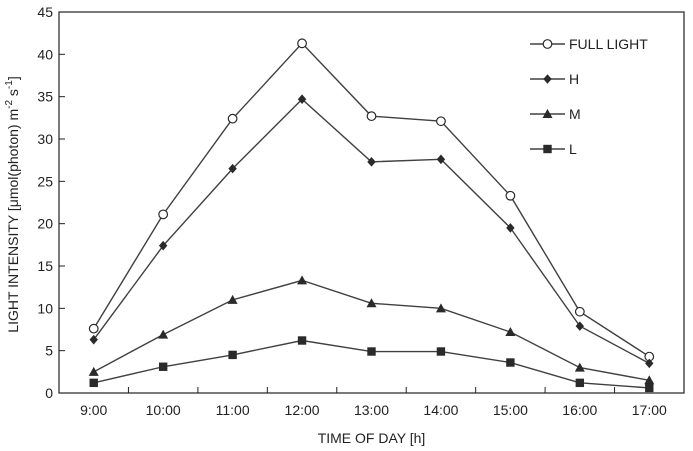 The width and height of the screenshot is (693, 451). Describe the element at coordinates (573, 149) in the screenshot. I see `legend-label: L` at that location.